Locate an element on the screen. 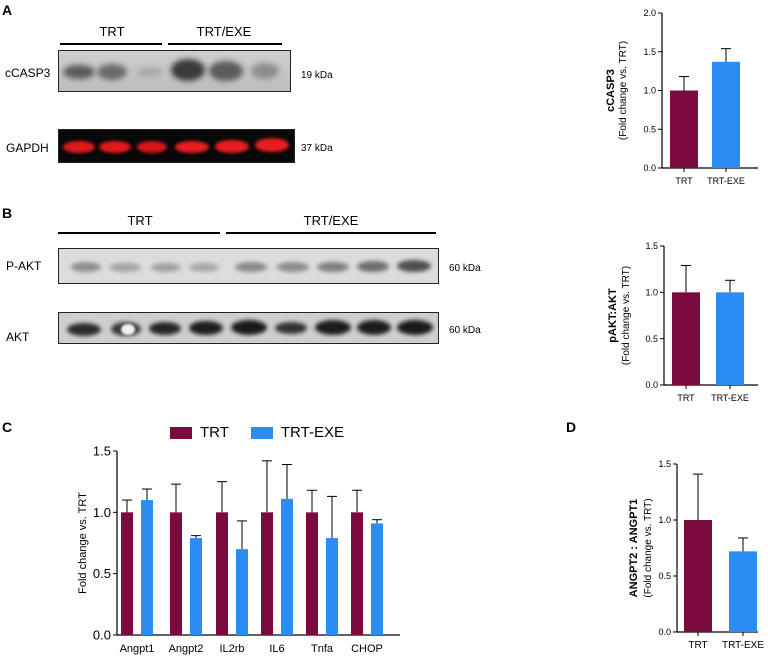  y-tick-label-D: 0.0 is located at coordinates (664, 632).